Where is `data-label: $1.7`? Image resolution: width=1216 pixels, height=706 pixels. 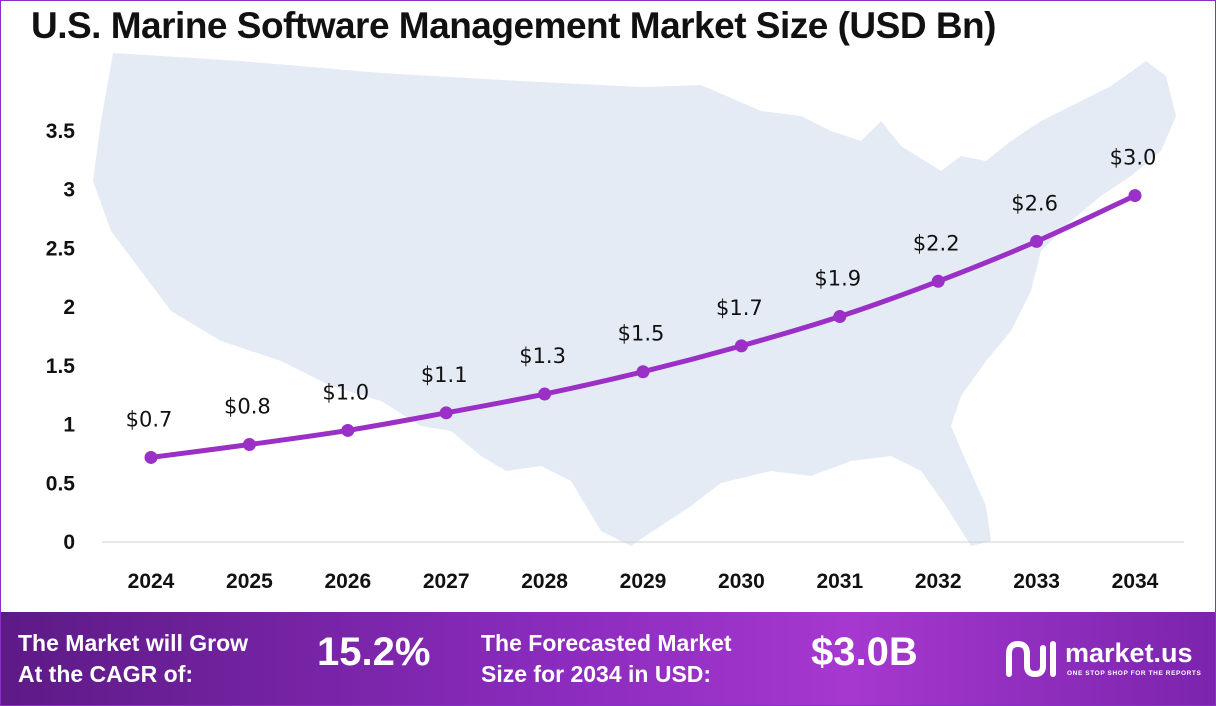
data-label: $1.7 is located at coordinates (739, 308).